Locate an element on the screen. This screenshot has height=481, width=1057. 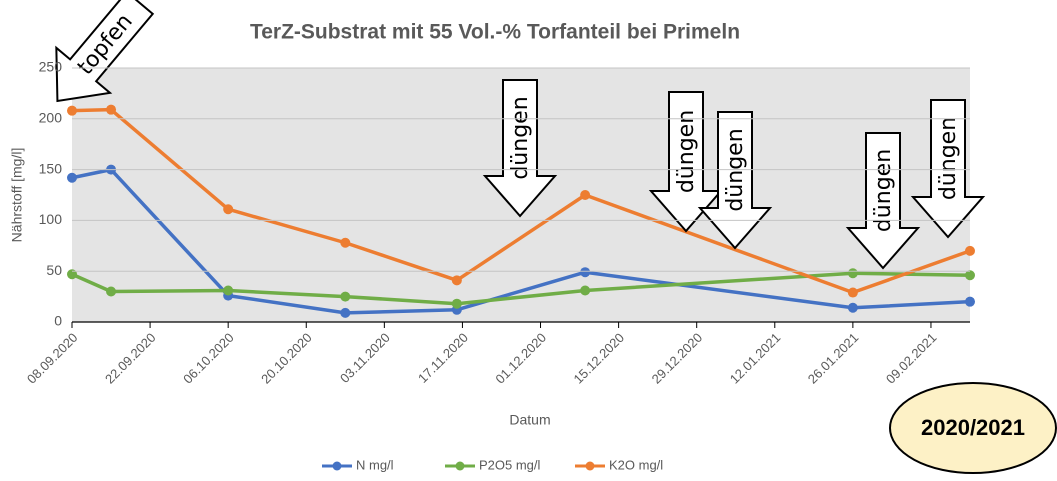
x-tick-label: 01.12.2020 is located at coordinates (520, 358).